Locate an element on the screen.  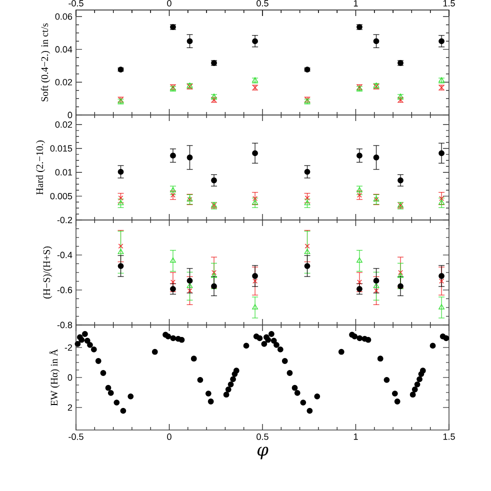
x-tick-label: 0 is located at coordinates (169, 437).